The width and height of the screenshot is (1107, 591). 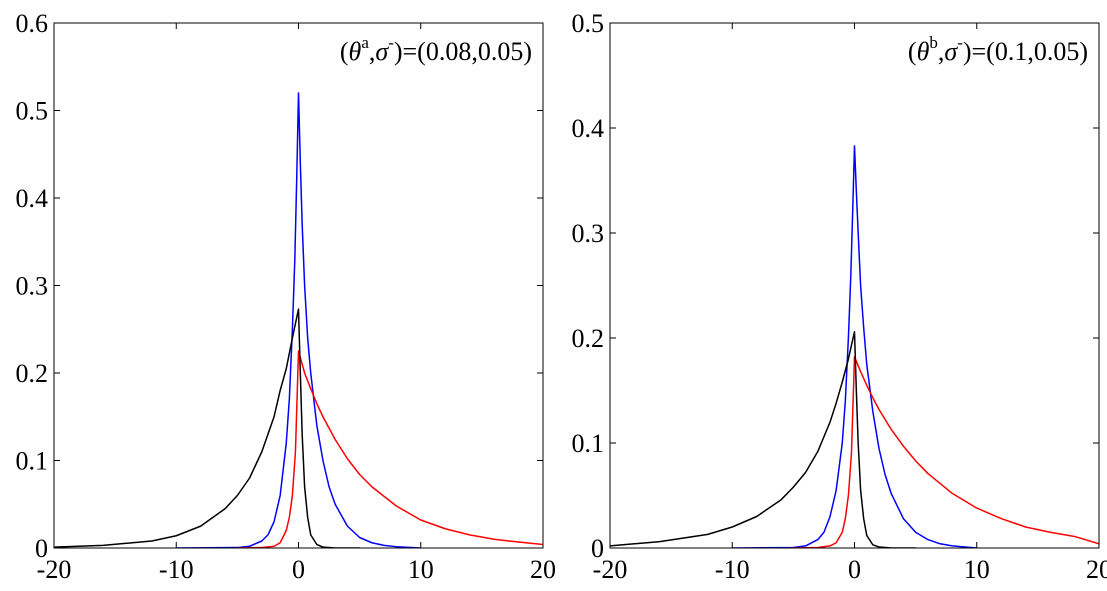 What do you see at coordinates (588, 233) in the screenshot?
I see `right-y-tick-label: 0.3` at bounding box center [588, 233].